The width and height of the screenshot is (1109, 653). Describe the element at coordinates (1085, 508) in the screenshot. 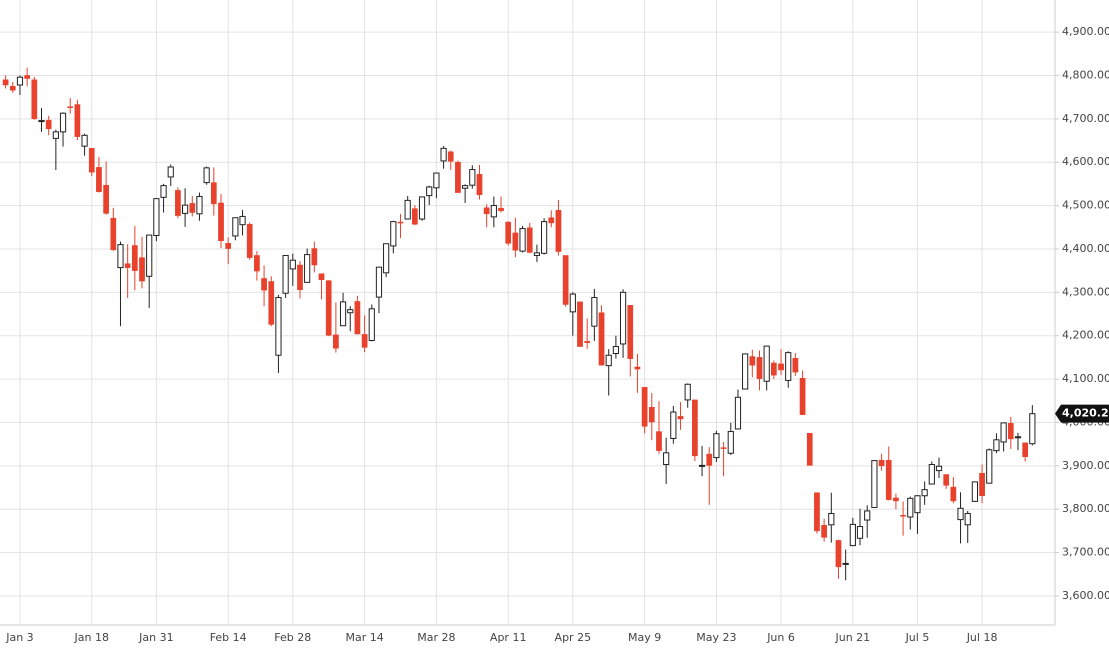

I see `y-tick-label: 3,800.00` at that location.